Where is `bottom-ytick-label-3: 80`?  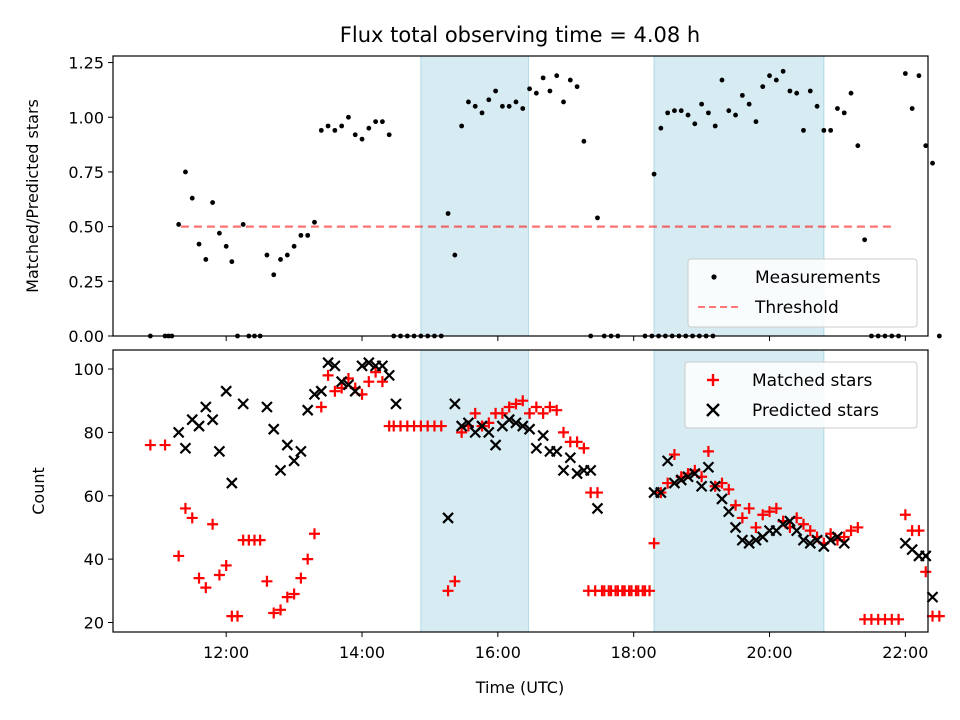
bottom-ytick-label-3: 80 is located at coordinates (94, 432).